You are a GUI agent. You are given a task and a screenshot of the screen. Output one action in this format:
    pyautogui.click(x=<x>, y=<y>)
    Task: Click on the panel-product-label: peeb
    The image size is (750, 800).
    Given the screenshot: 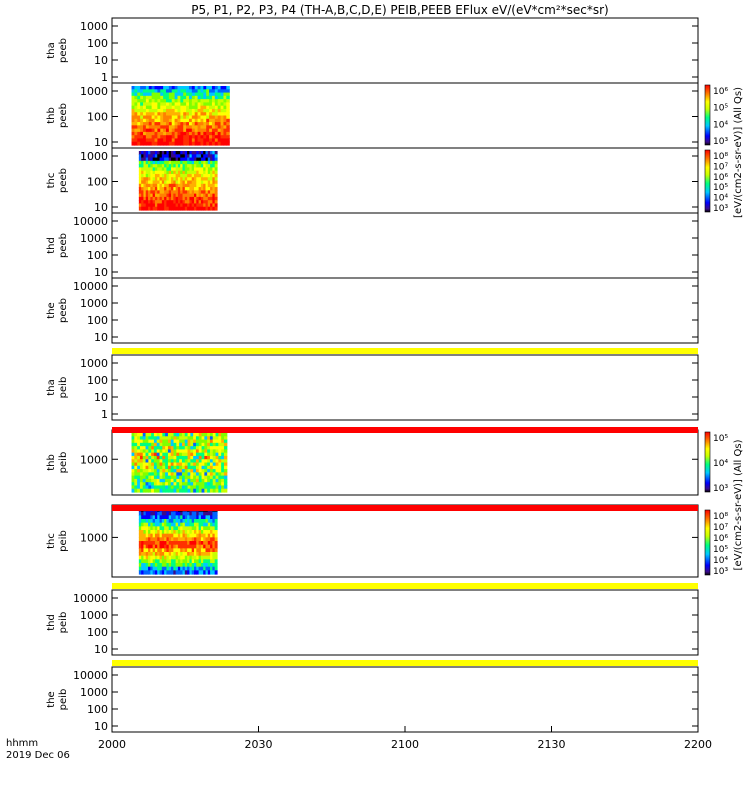 What is the action you would take?
    pyautogui.click(x=63, y=180)
    